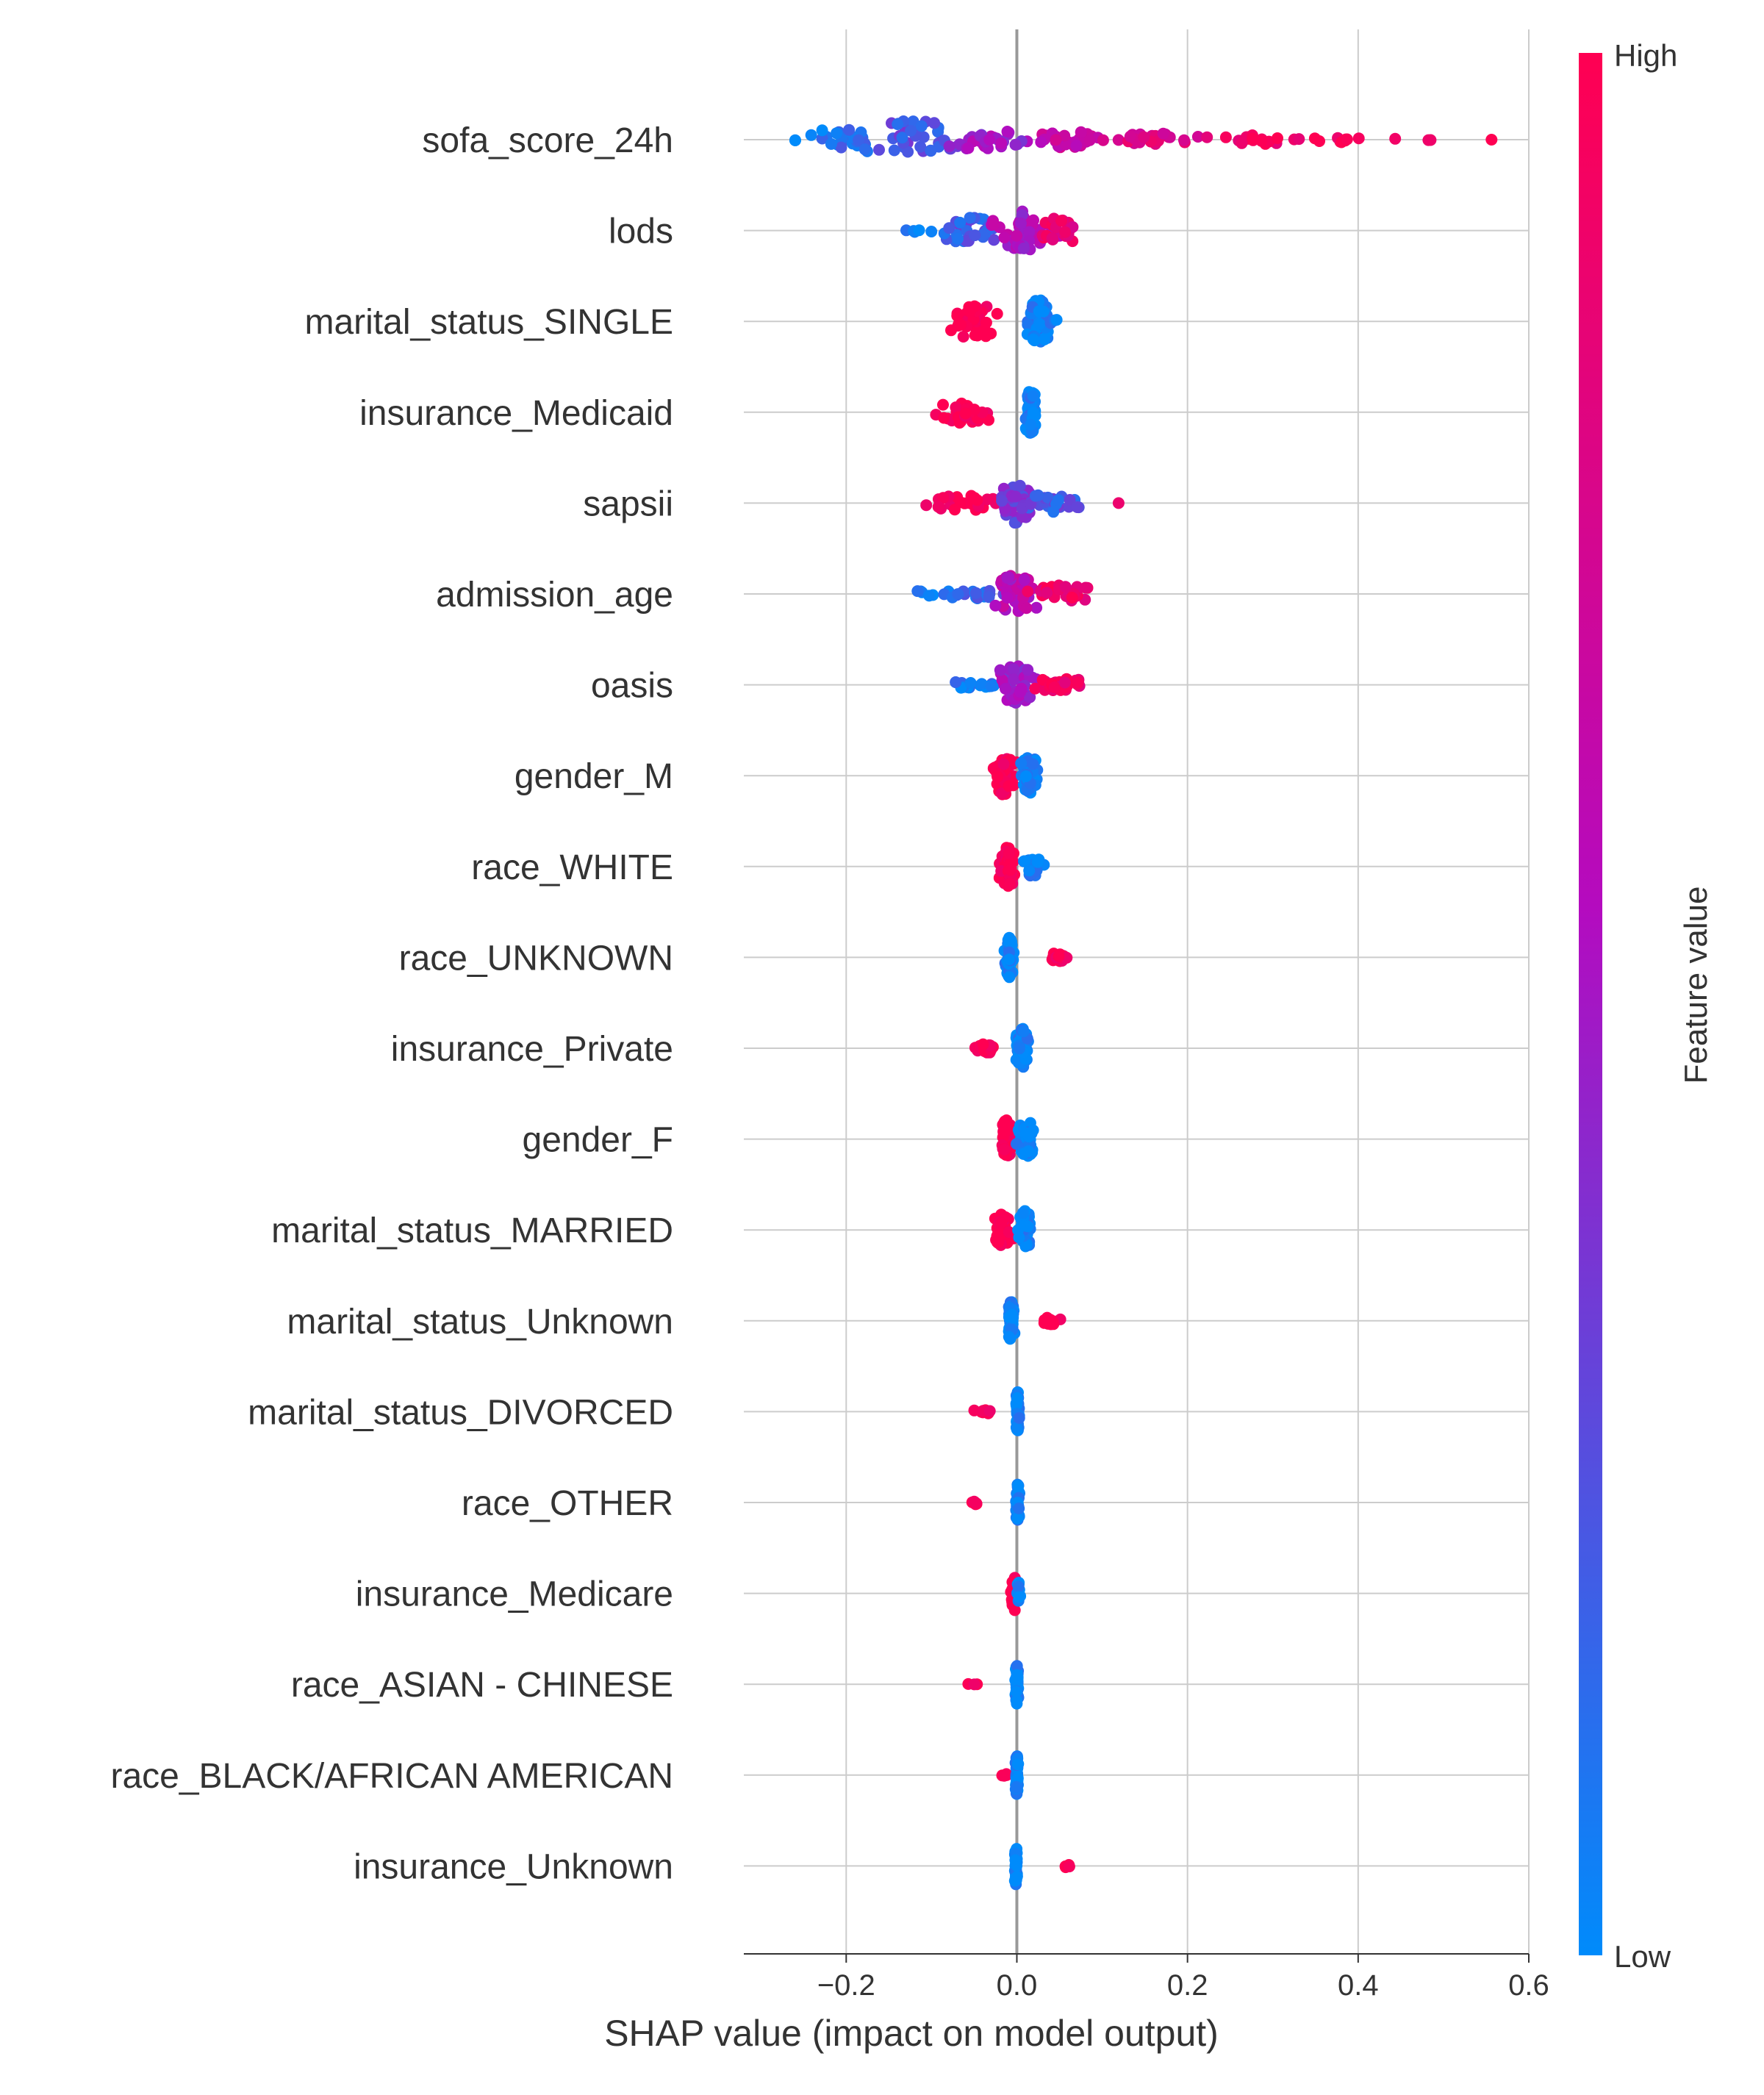  I want to click on feature-label: insurance_Private, so click(532, 1049).